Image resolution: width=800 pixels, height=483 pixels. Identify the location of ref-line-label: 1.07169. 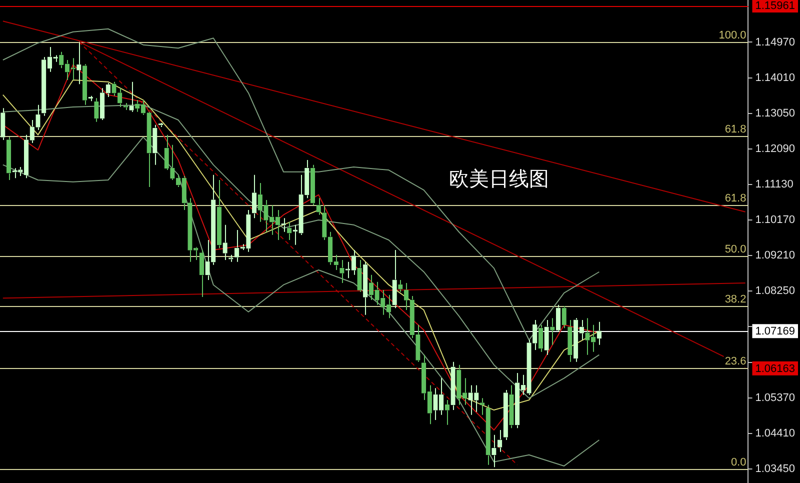
(775, 332).